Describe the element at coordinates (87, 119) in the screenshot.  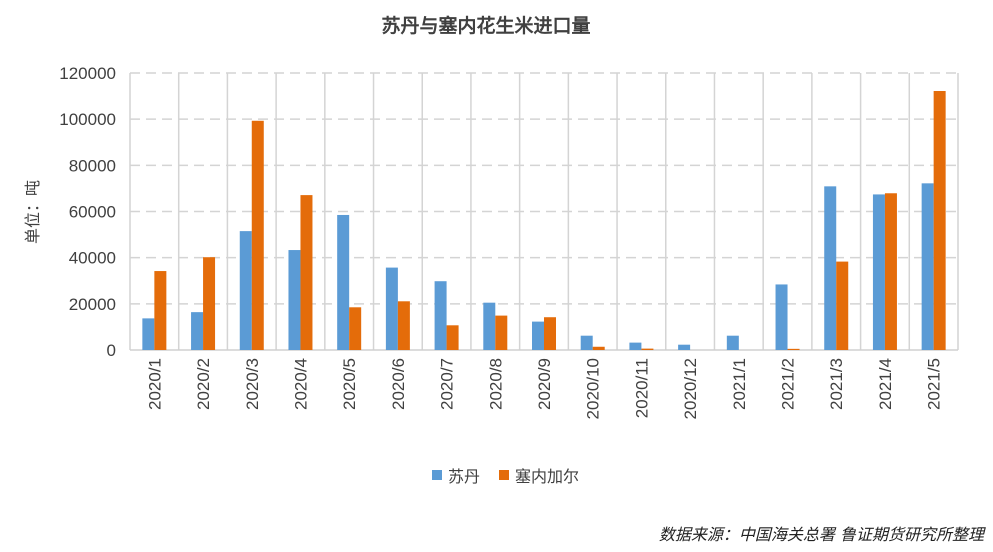
I see `y-tick-label: 100000` at that location.